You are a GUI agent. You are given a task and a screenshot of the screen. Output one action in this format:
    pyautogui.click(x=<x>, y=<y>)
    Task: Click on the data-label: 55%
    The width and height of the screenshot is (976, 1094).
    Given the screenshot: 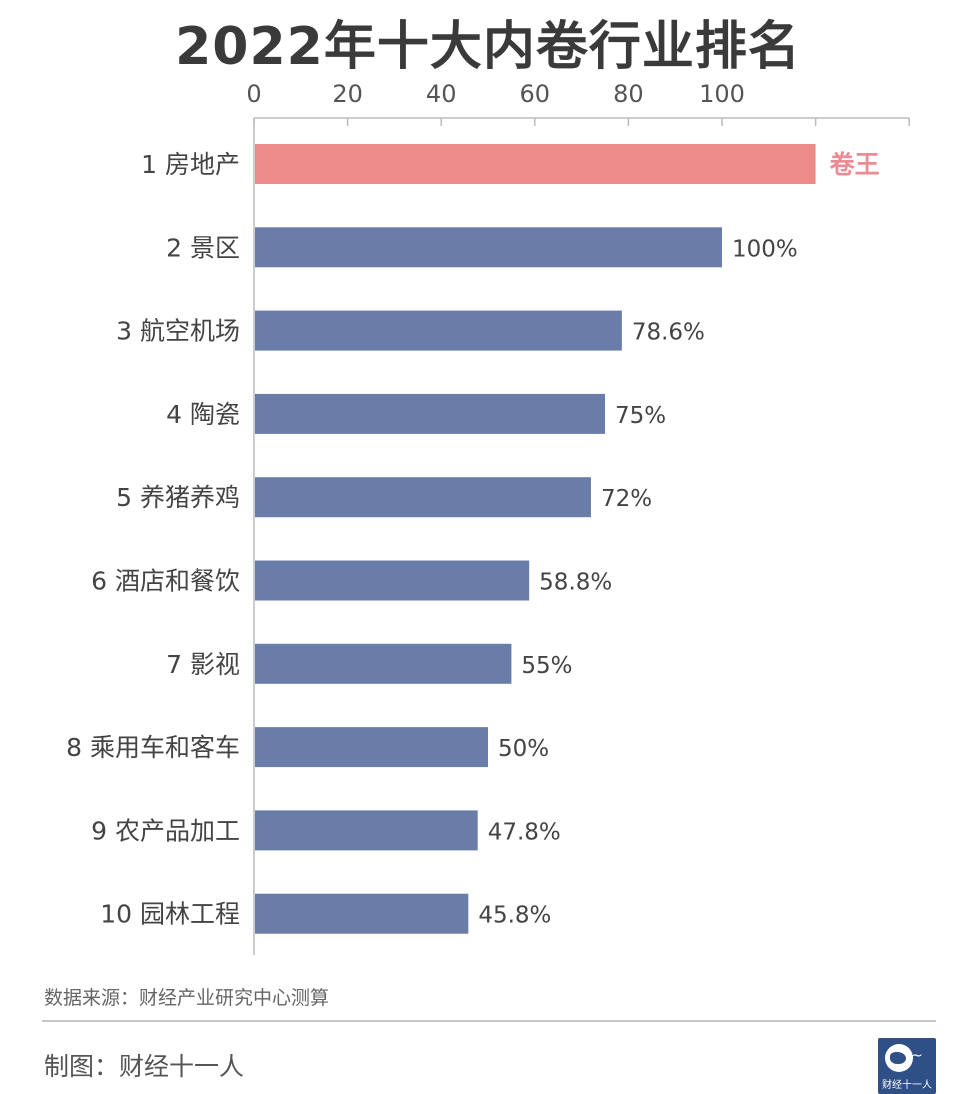 What is the action you would take?
    pyautogui.click(x=546, y=666)
    